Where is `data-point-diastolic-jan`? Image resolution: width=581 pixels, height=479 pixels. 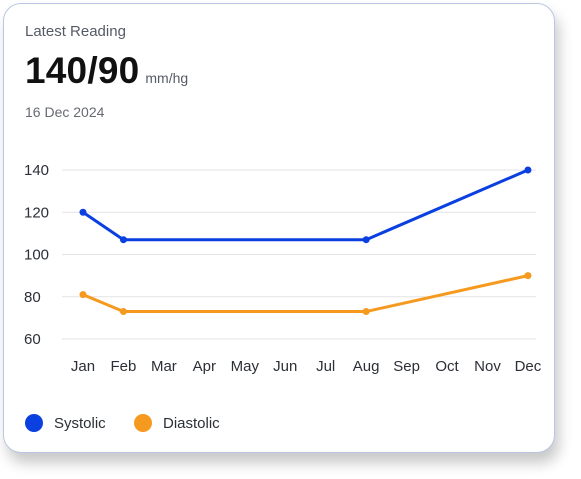
data-point-diastolic-jan is located at coordinates (83, 295).